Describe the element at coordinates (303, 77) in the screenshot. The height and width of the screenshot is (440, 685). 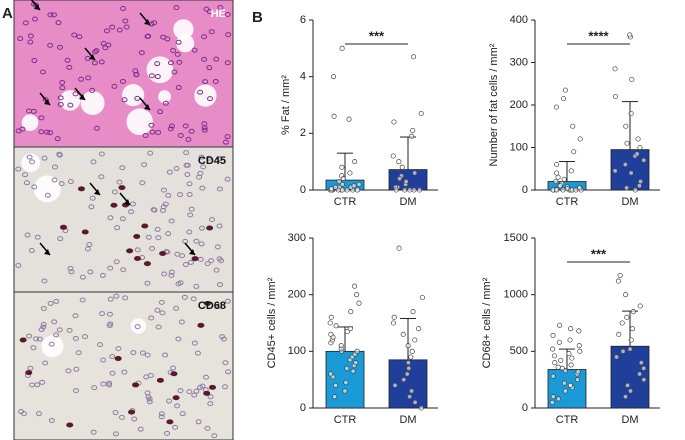
I see `y-tick-label: 4` at that location.